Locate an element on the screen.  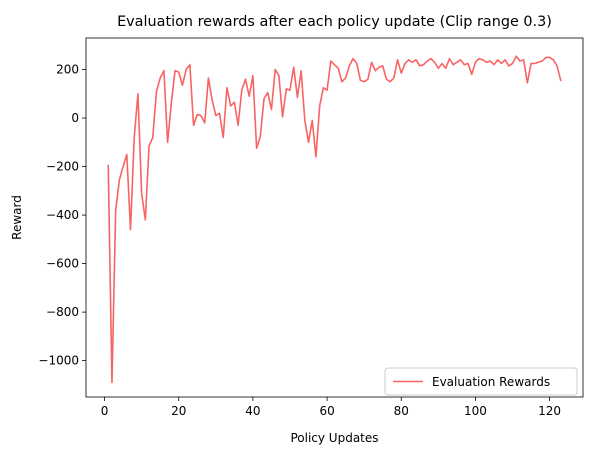
legend: Evaluation Rewards is located at coordinates (481, 381).